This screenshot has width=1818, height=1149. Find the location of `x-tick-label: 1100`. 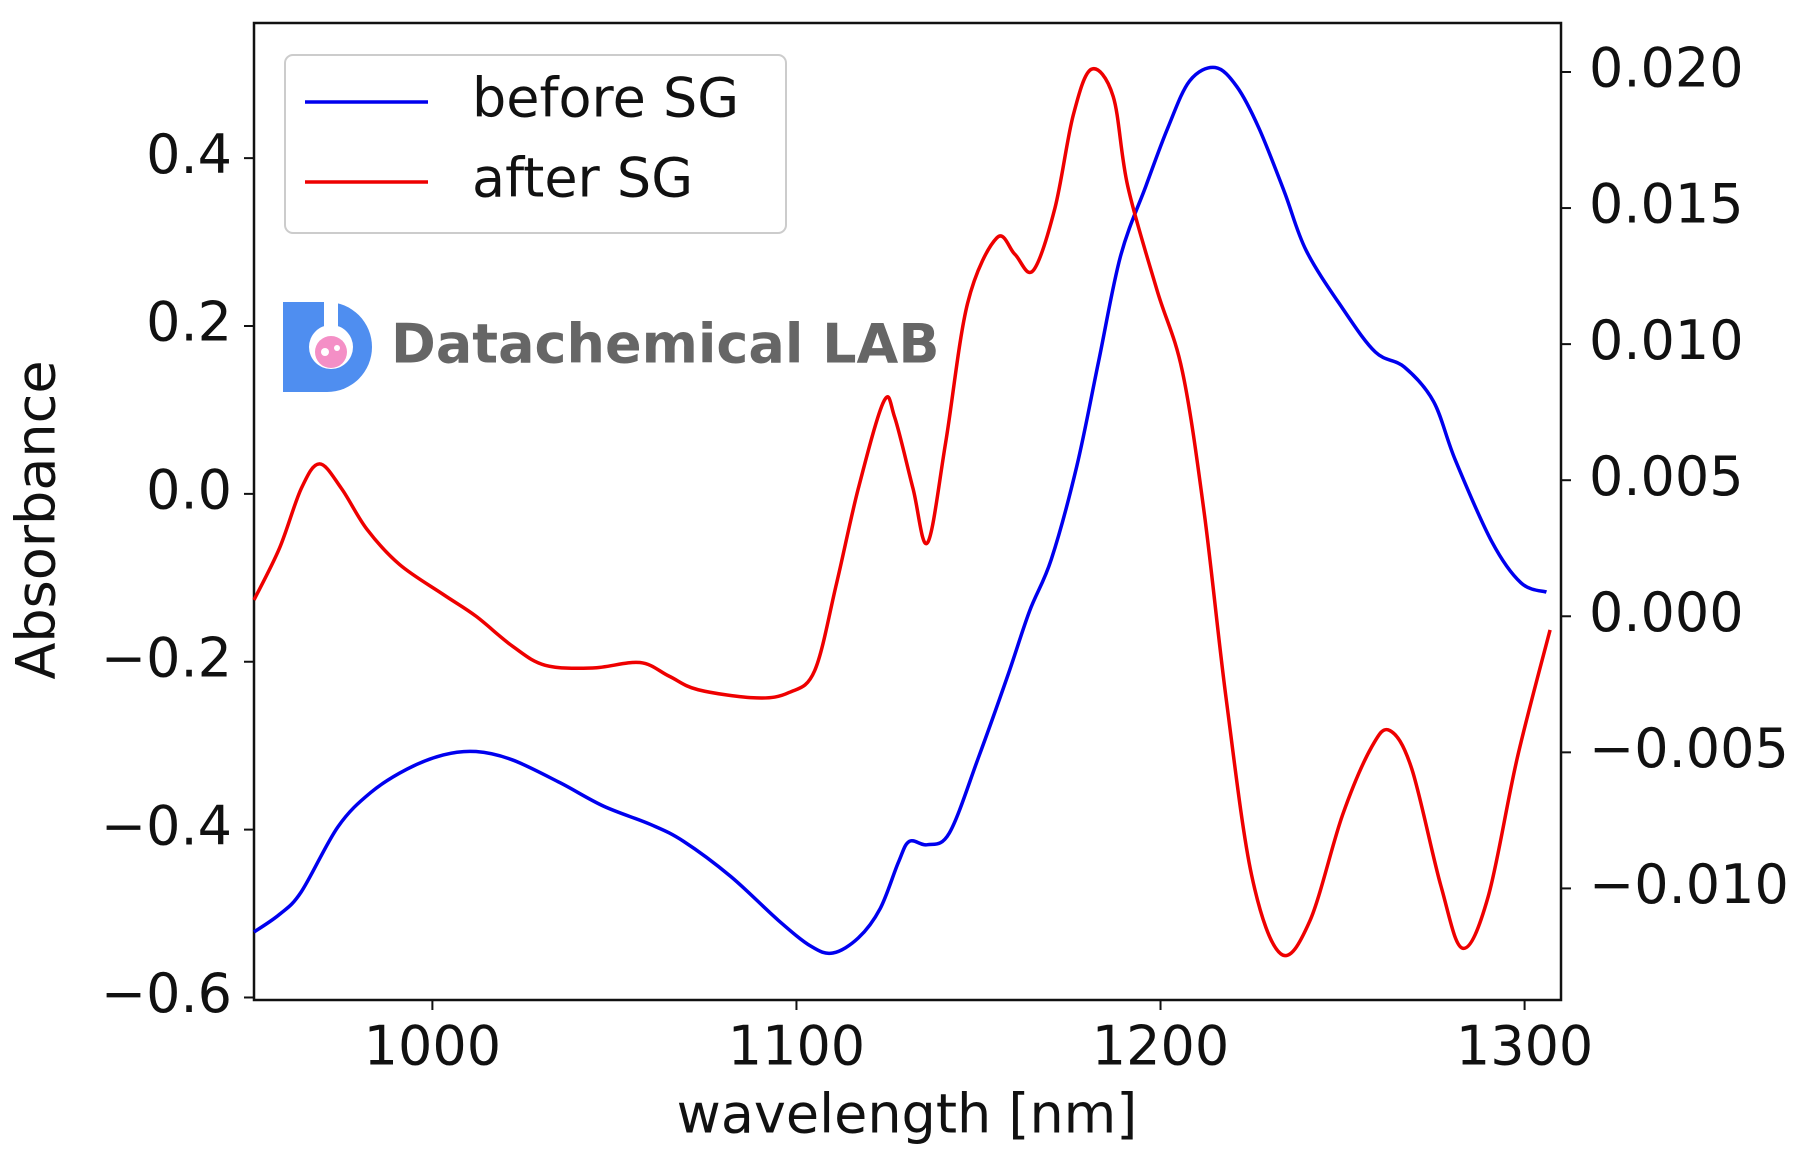

x-tick-label: 1100 is located at coordinates (796, 1046).